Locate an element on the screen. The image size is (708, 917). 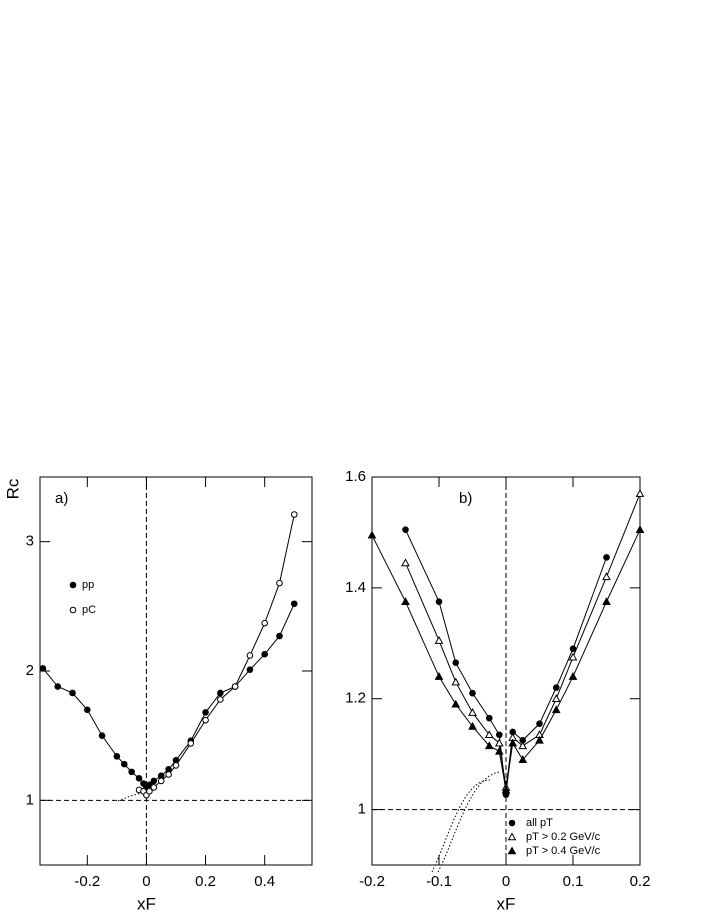
panel-label: a) is located at coordinates (61, 498).